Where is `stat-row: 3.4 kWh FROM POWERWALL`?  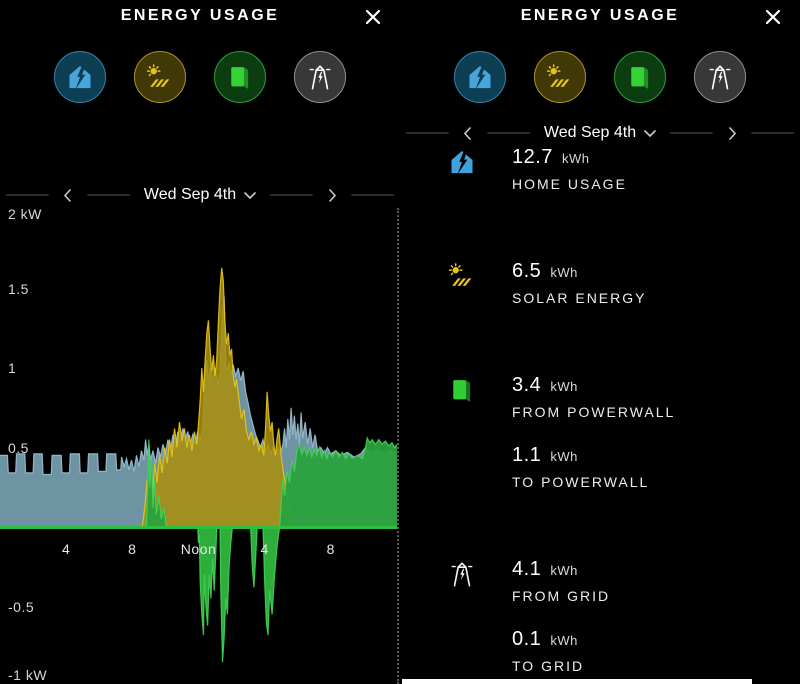
stat-row: 3.4 kWh FROM POWERWALL is located at coordinates (618, 397).